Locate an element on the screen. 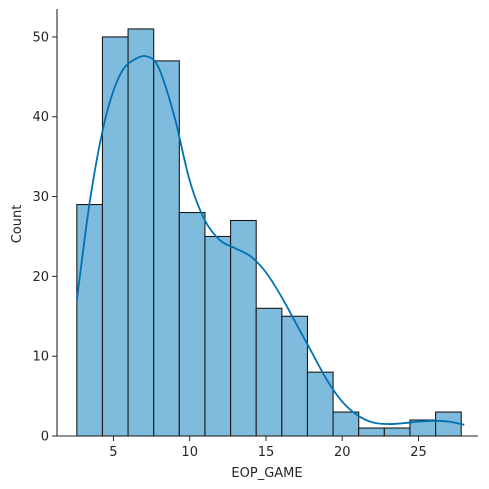 The height and width of the screenshot is (489, 489). x-tick-label: 5 is located at coordinates (113, 452).